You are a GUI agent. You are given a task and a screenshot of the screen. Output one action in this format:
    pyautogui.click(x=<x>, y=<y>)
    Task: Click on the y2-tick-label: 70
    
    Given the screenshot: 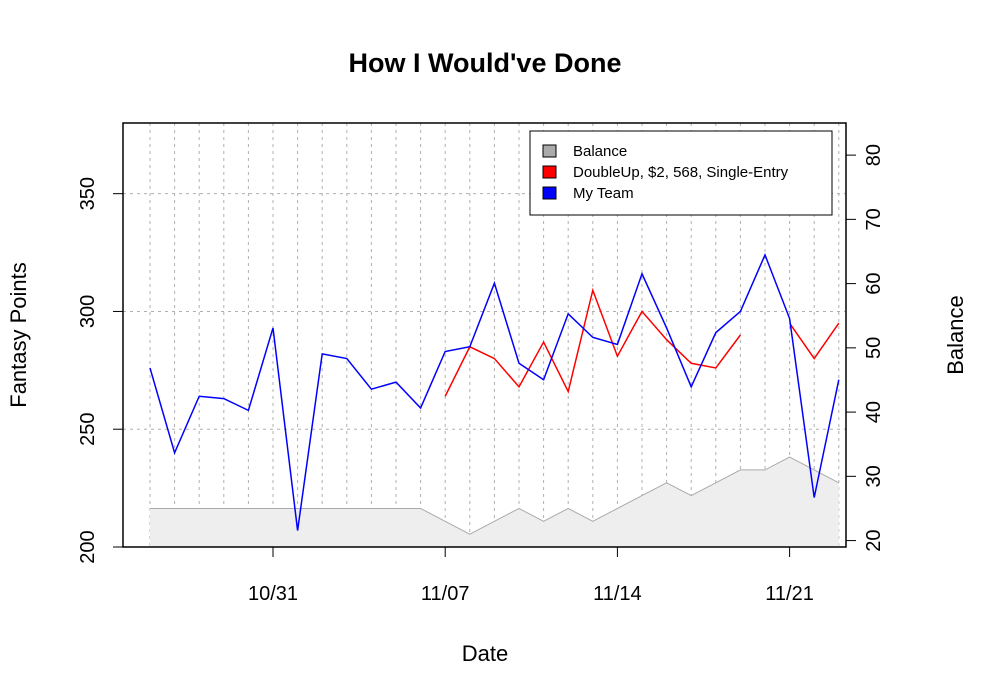 What is the action you would take?
    pyautogui.click(x=874, y=219)
    